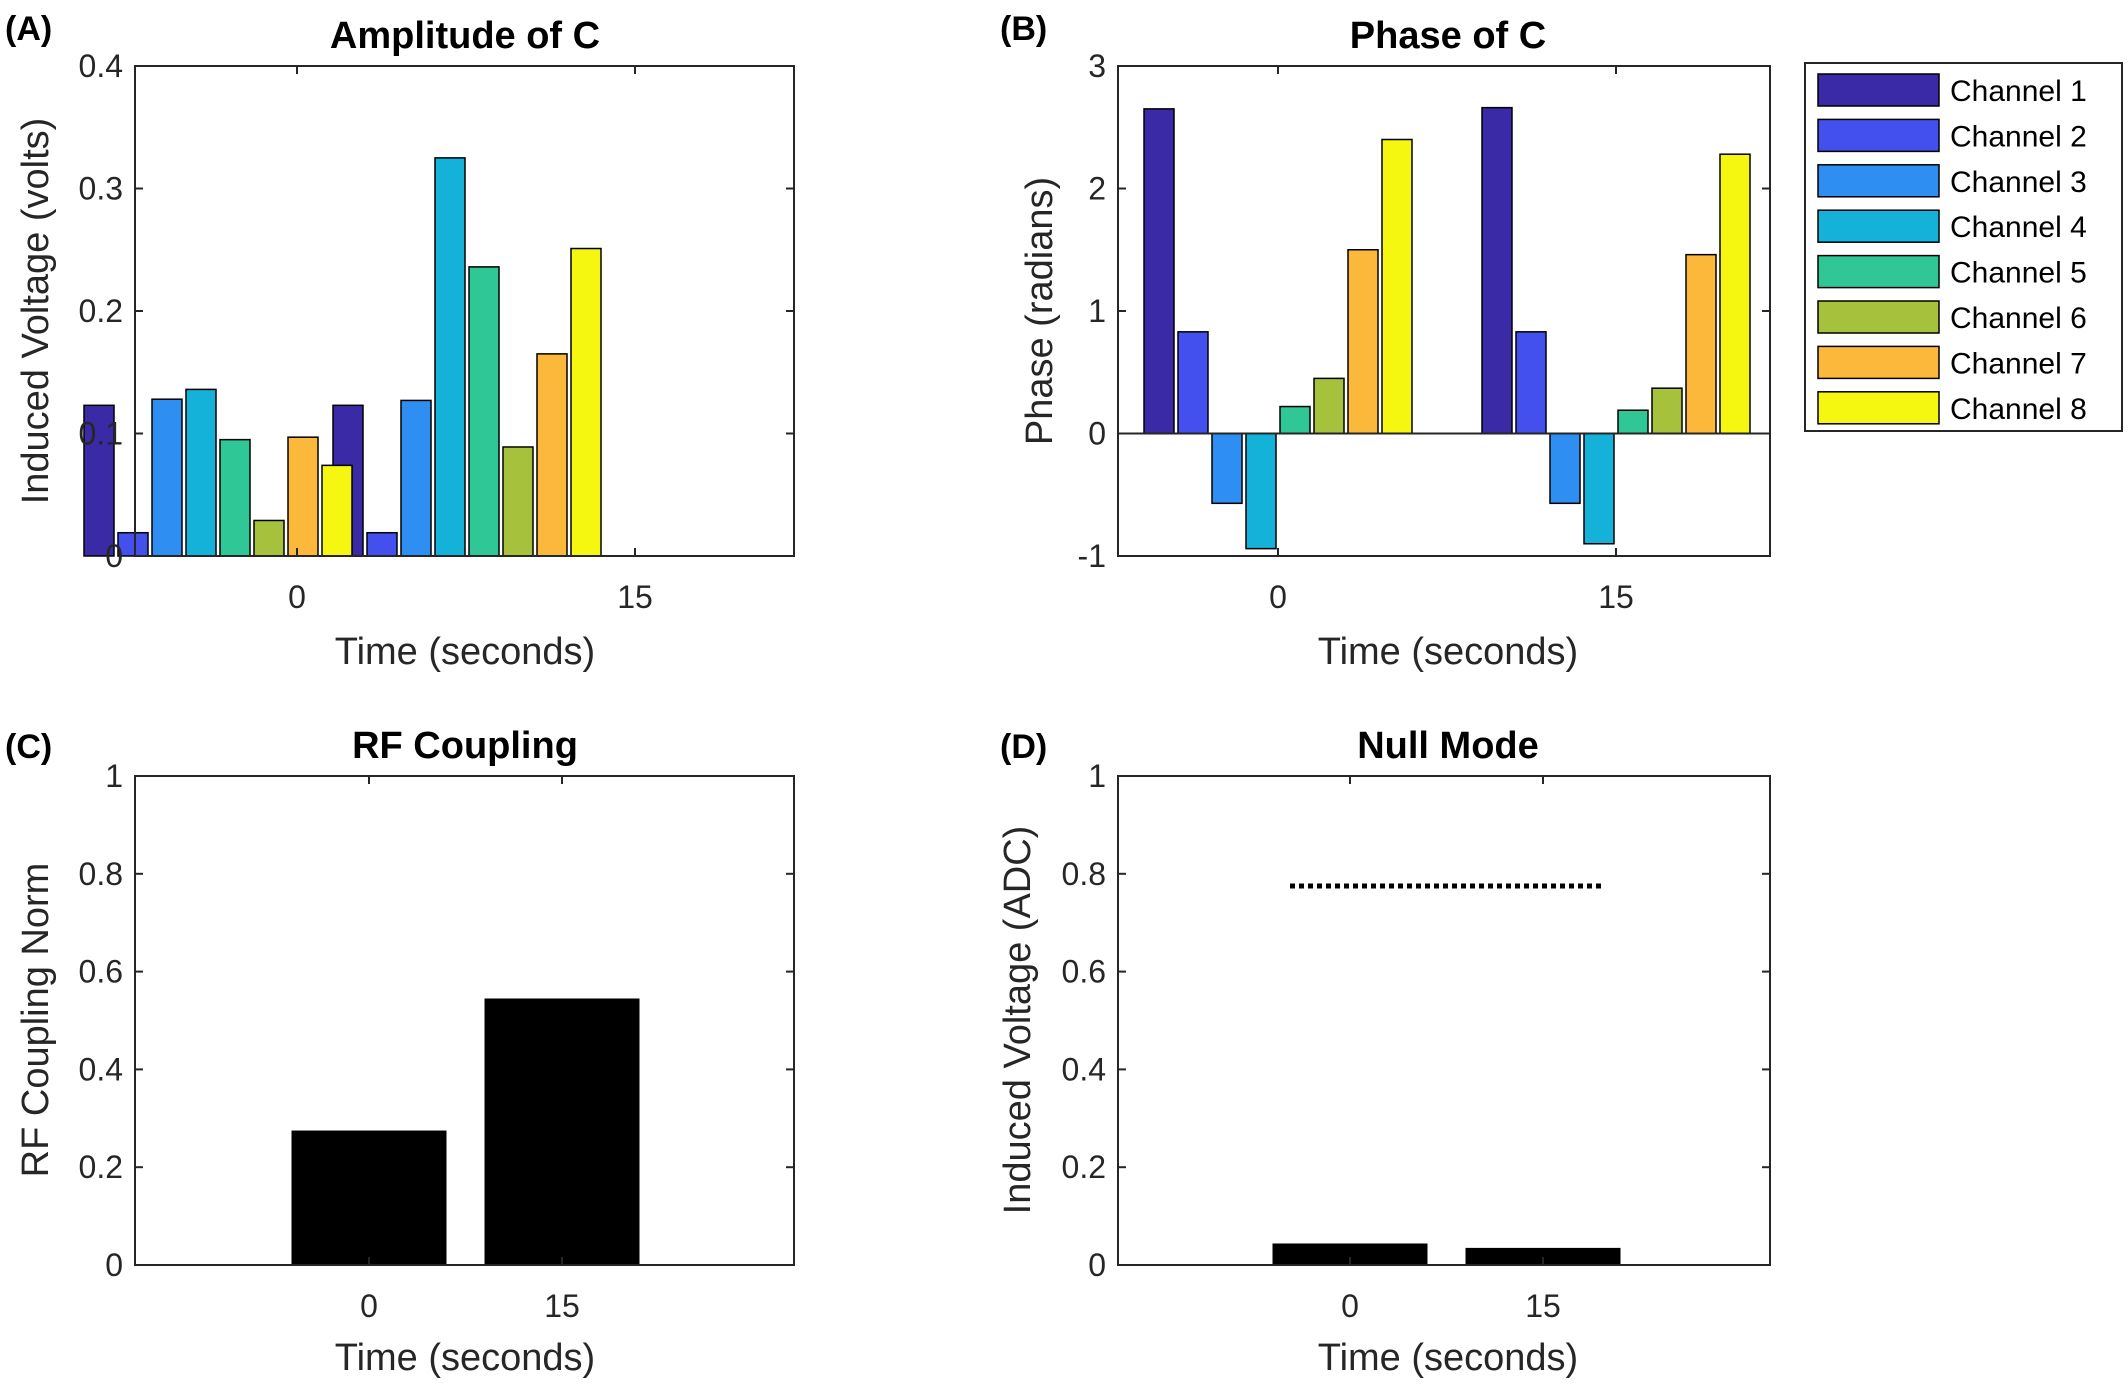 The image size is (2128, 1387). What do you see at coordinates (2018, 273) in the screenshot?
I see `legend-label-channel-5: Channel 5` at bounding box center [2018, 273].